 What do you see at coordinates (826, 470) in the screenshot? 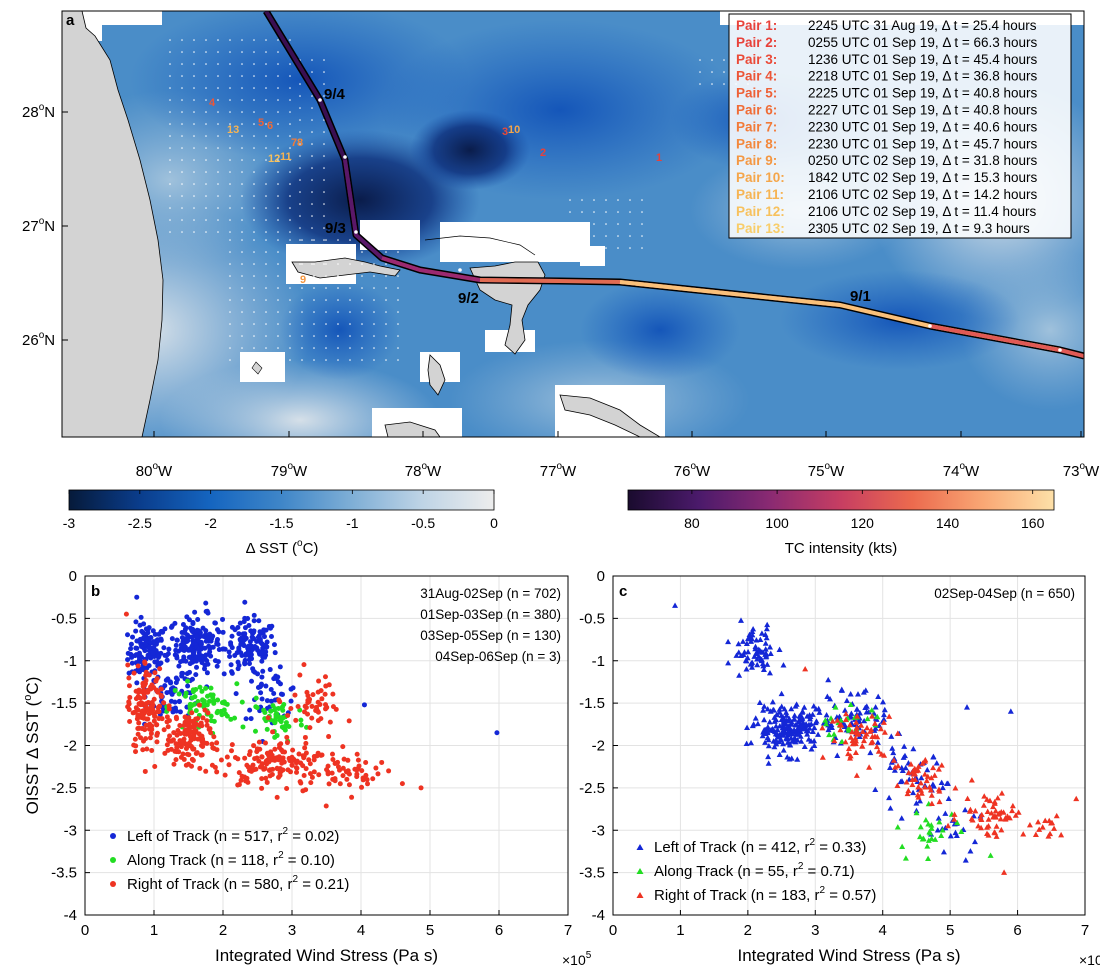
I see `lon-tick-label: 75oW` at bounding box center [826, 470].